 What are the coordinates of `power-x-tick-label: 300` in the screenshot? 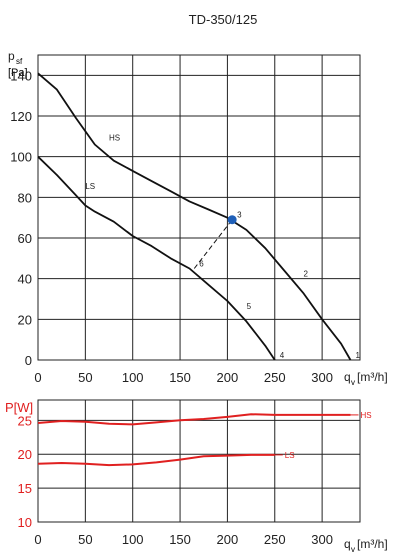 It's located at (322, 539).